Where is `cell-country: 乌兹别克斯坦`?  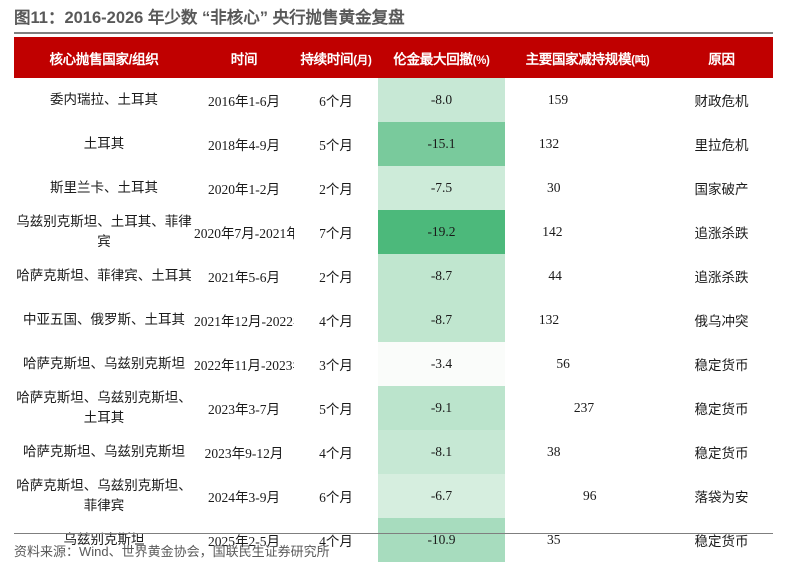
cell-country: 乌兹别克斯坦 is located at coordinates (104, 539).